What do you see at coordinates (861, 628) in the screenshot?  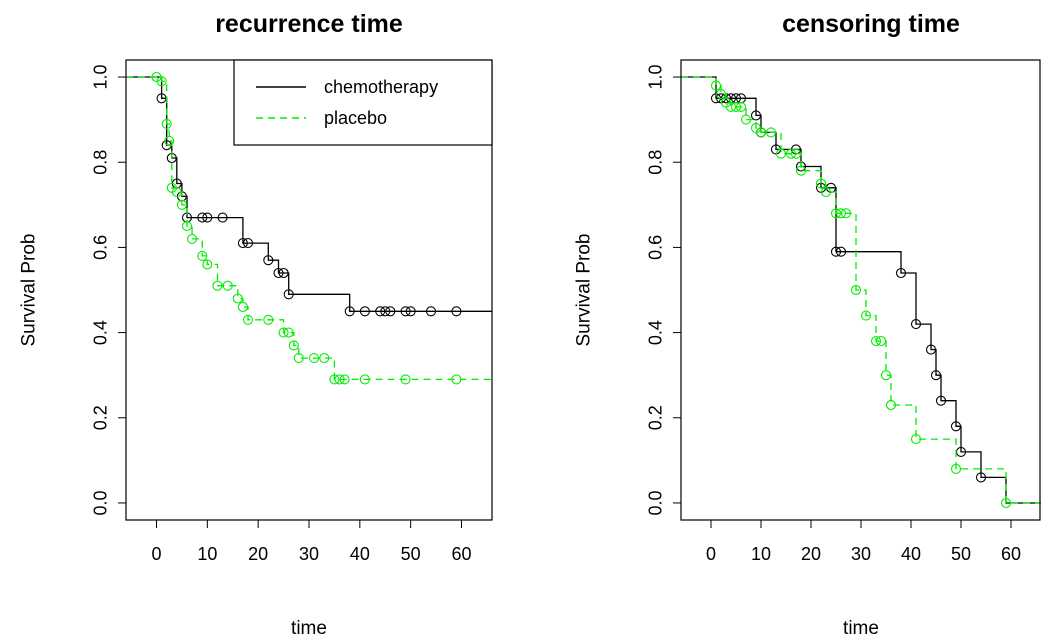 I see `x-axis-label: time` at bounding box center [861, 628].